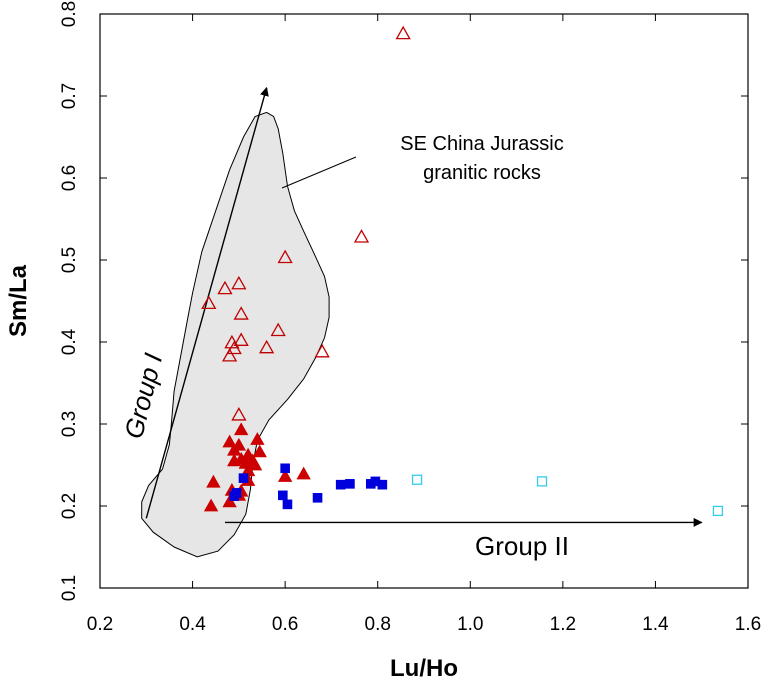 The width and height of the screenshot is (768, 684). I want to click on x-axis-title: Lu/Ho, so click(424, 668).